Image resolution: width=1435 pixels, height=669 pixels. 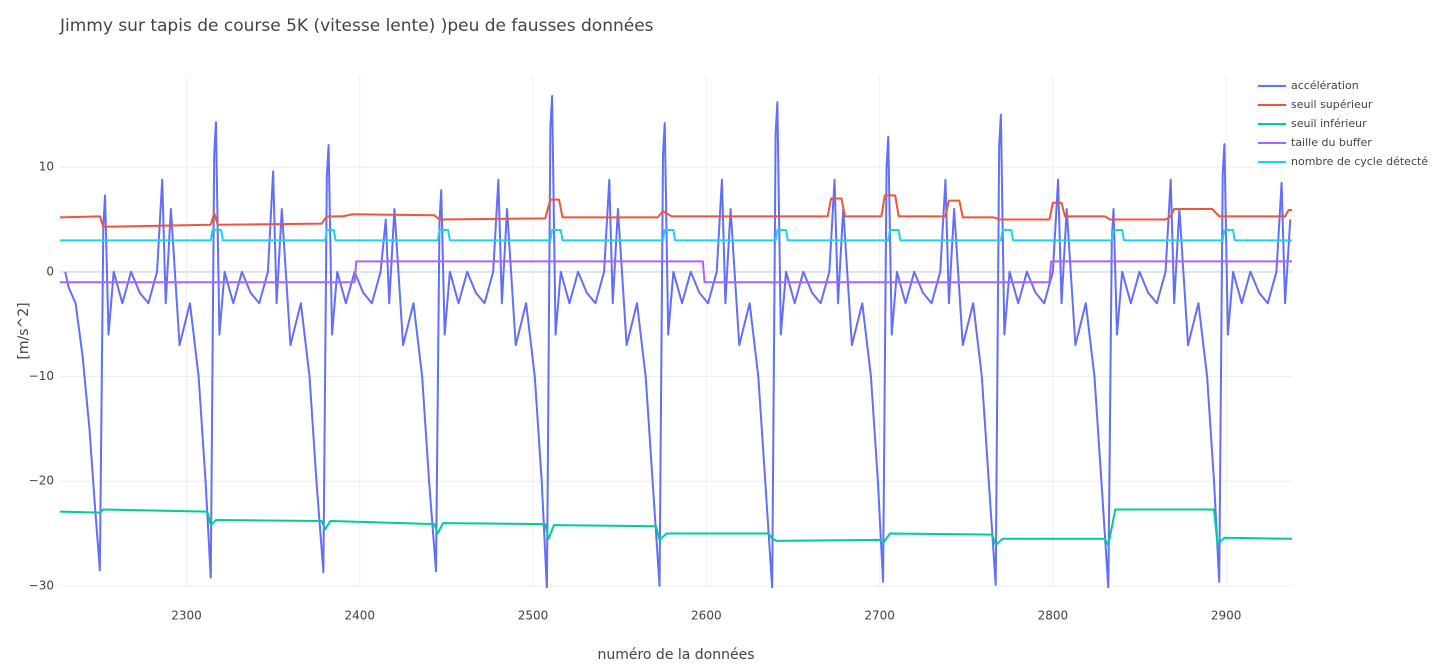 I want to click on x-tick-label: 2700, so click(x=879, y=616).